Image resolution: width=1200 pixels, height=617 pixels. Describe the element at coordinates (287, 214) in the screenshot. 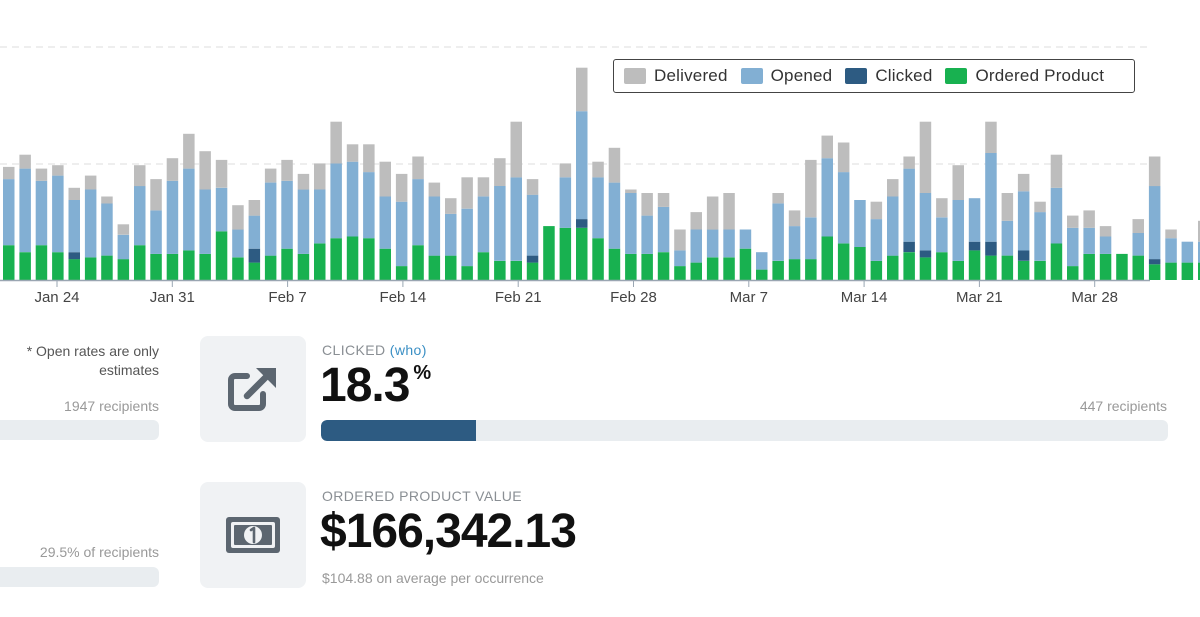

I see `bar-17-opened` at that location.